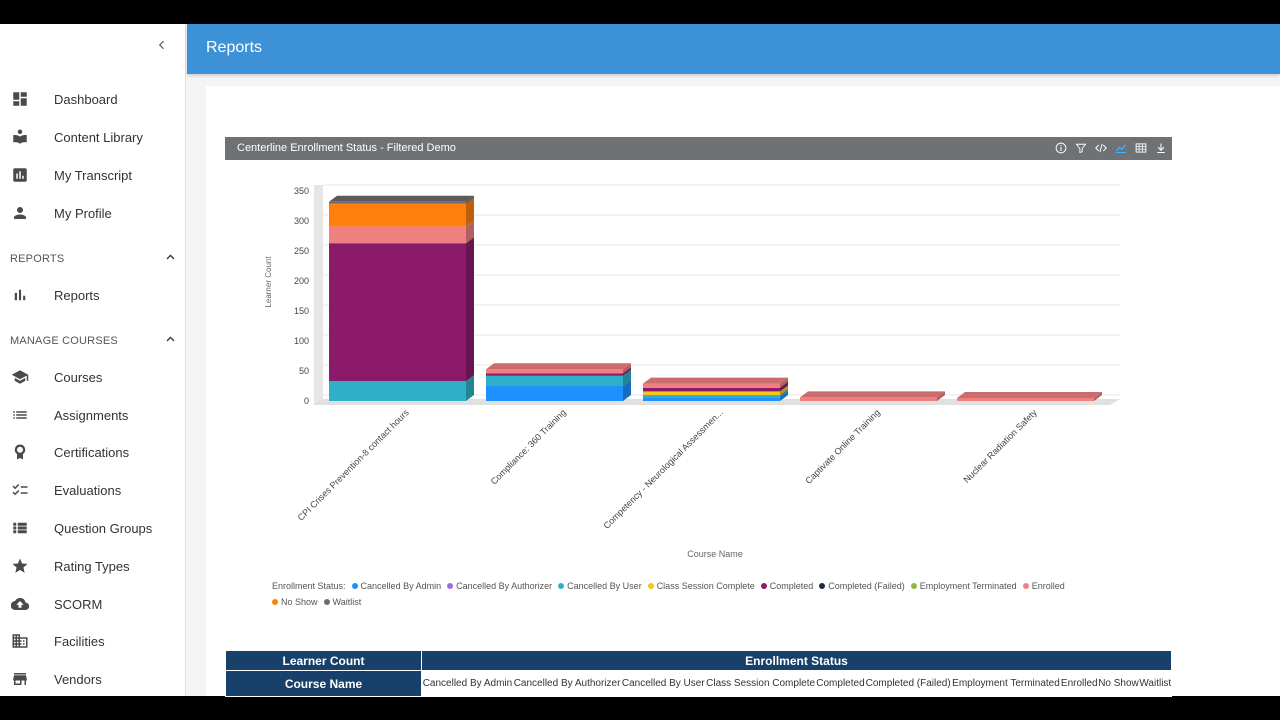  I want to click on header-course-name: Course Name, so click(323, 683).